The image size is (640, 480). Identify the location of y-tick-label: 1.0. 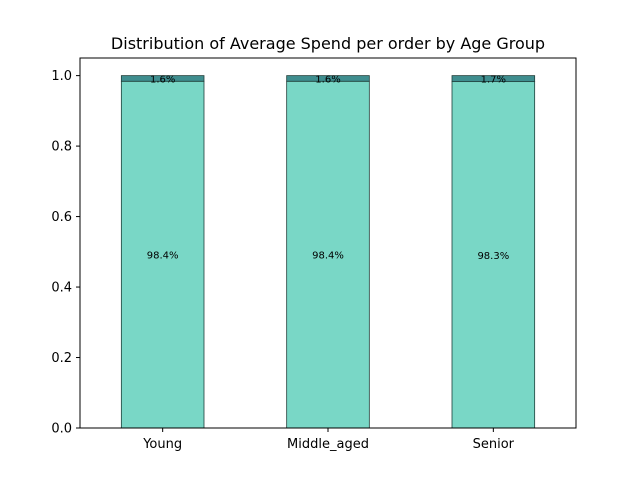
(61, 76).